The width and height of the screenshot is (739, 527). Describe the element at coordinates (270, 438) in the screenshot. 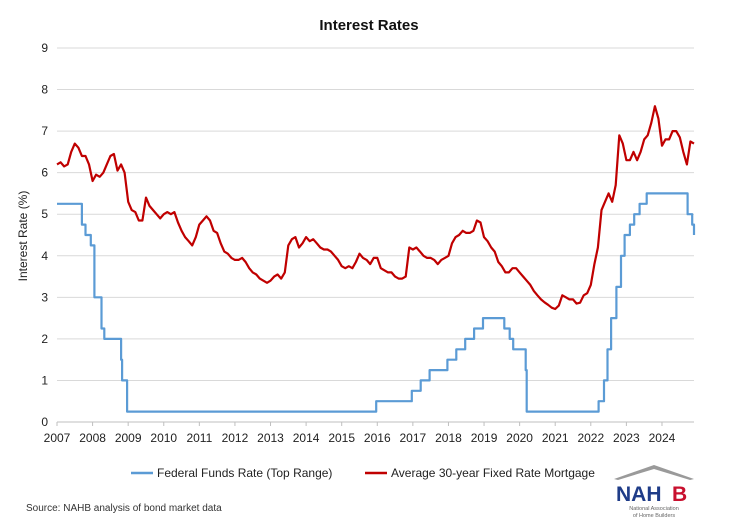

I see `x-tick-label: 2013` at that location.